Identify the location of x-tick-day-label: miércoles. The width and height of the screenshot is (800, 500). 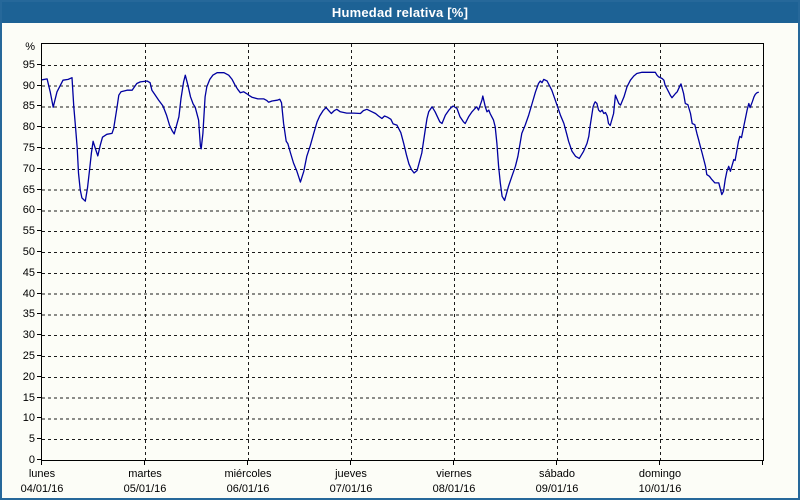
(248, 474).